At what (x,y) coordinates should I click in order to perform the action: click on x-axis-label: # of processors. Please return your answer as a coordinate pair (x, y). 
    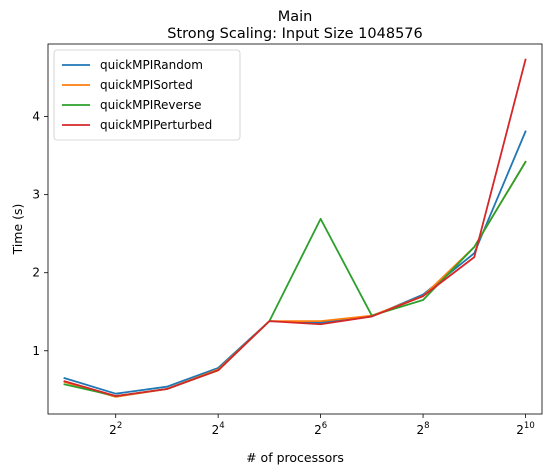
    Looking at the image, I should click on (295, 457).